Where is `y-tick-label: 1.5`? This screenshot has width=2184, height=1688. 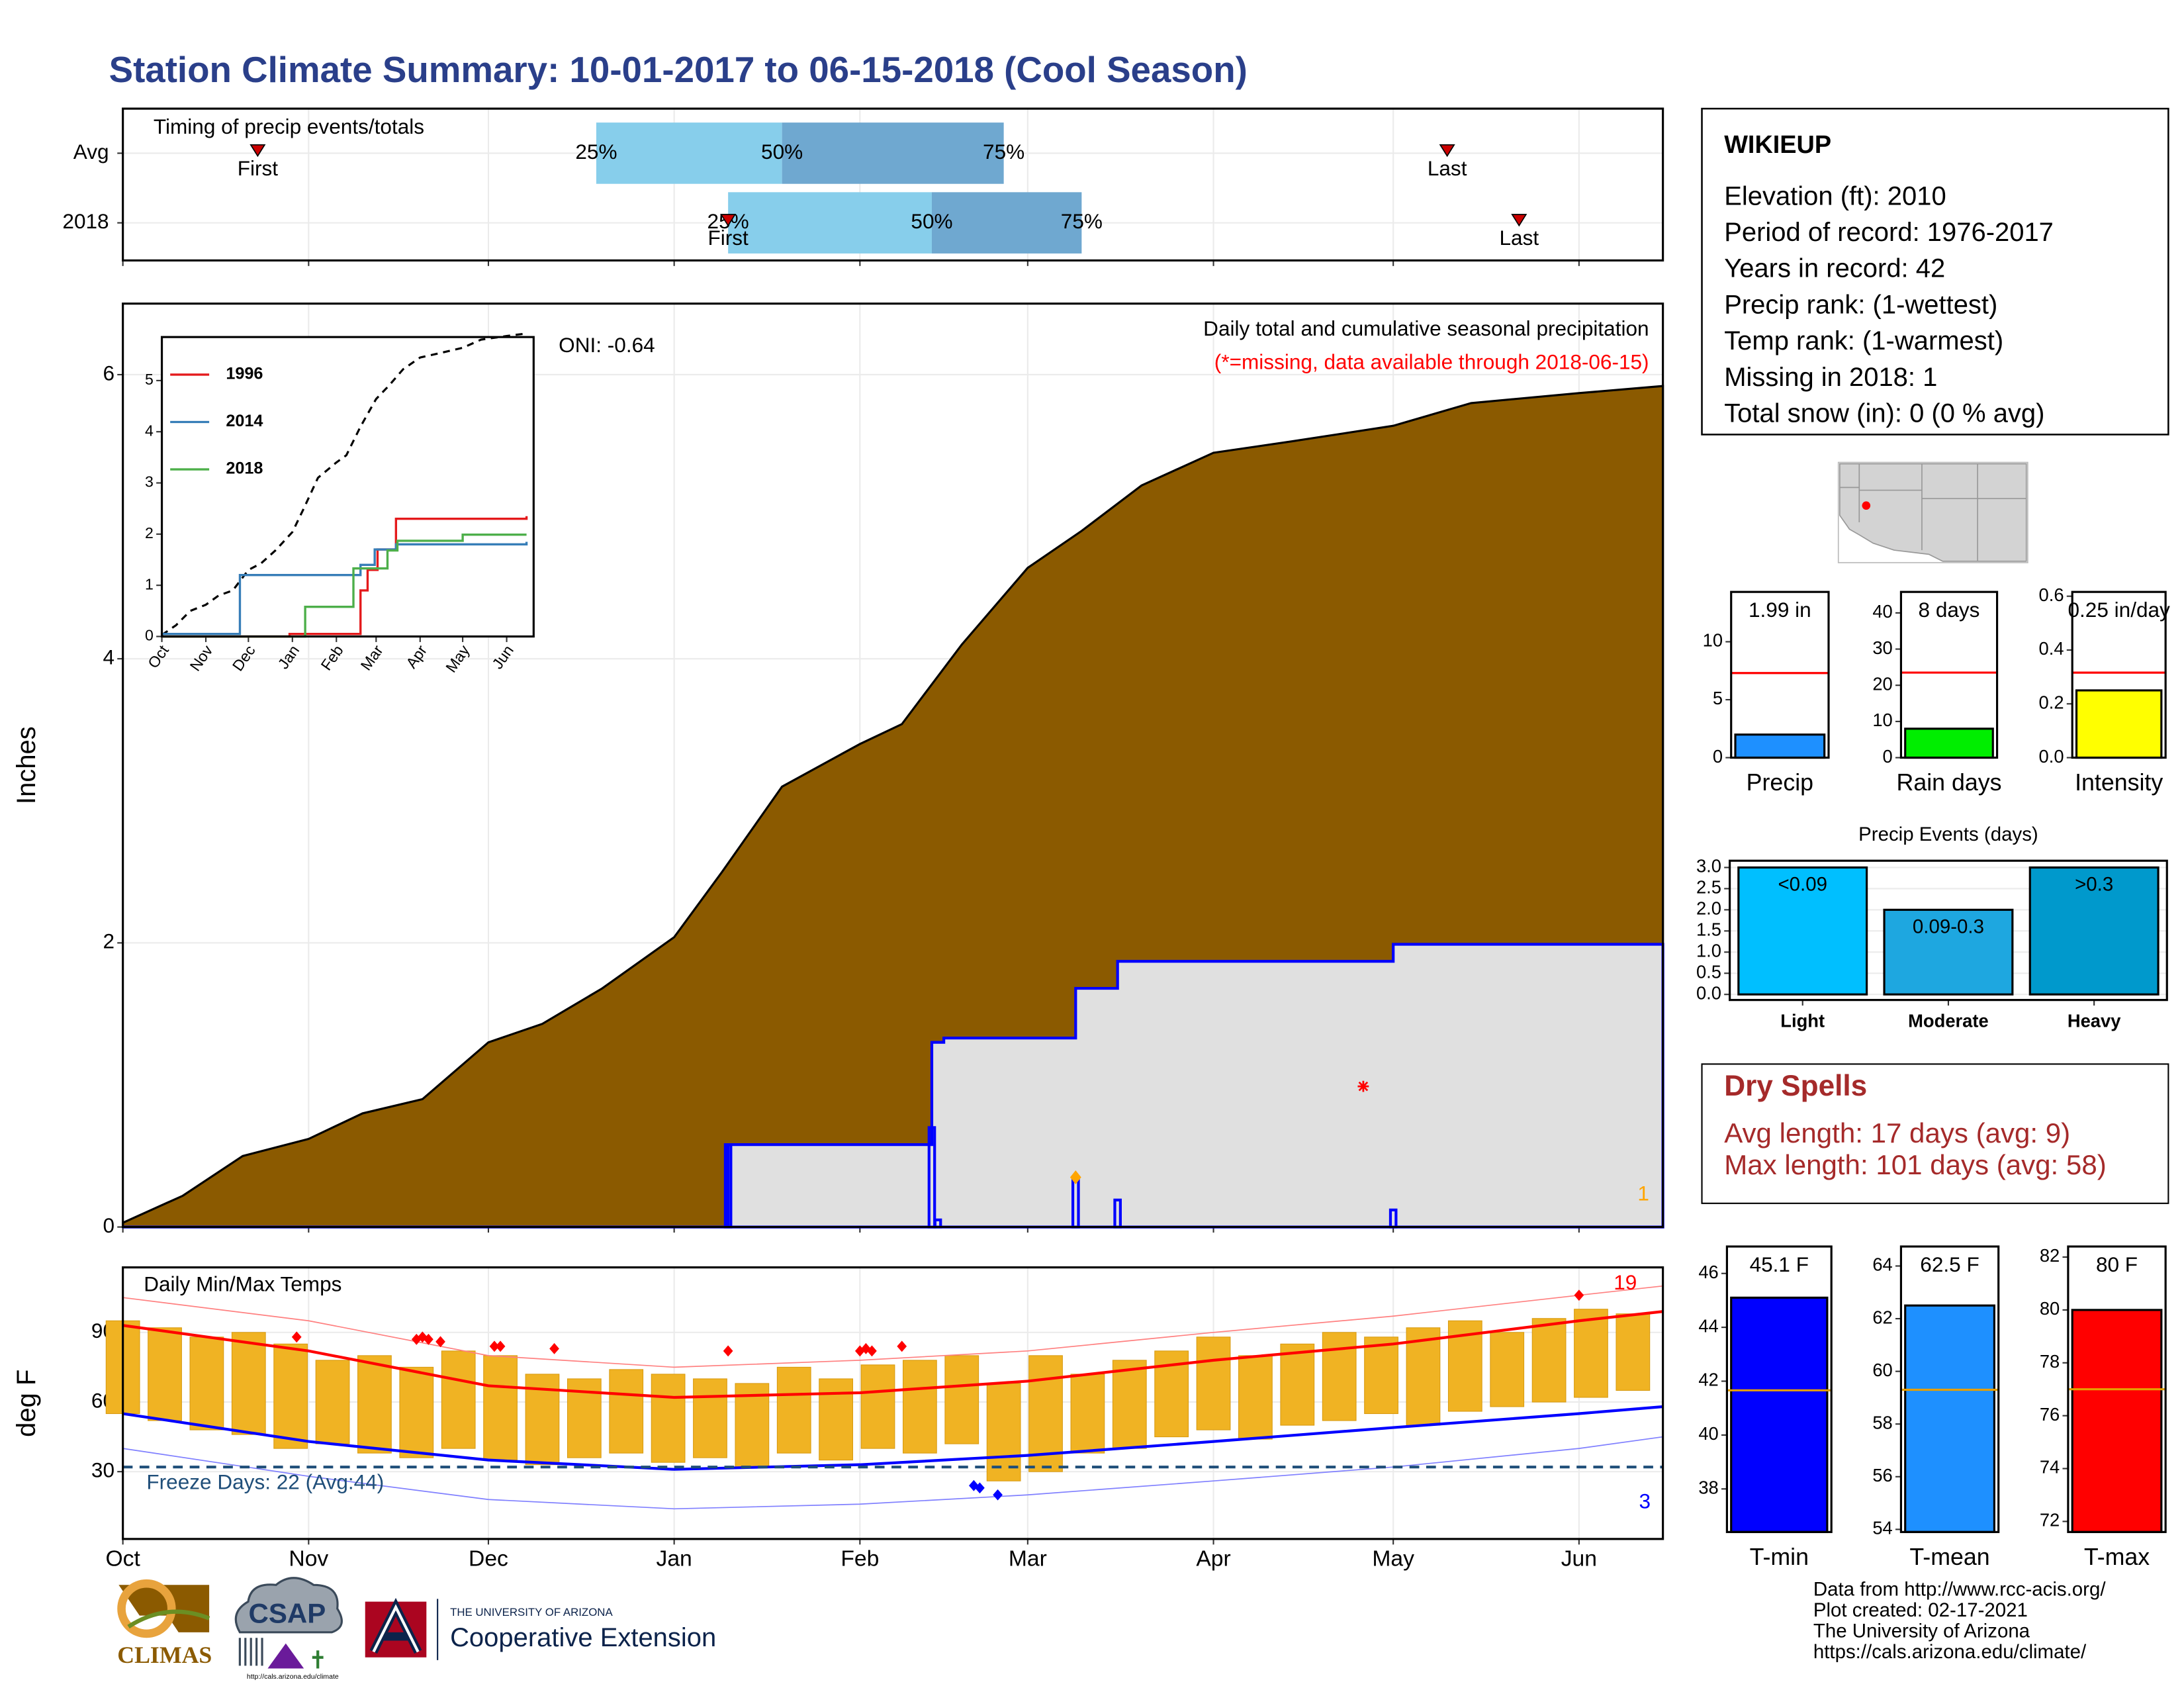 y-tick-label: 1.5 is located at coordinates (1709, 929).